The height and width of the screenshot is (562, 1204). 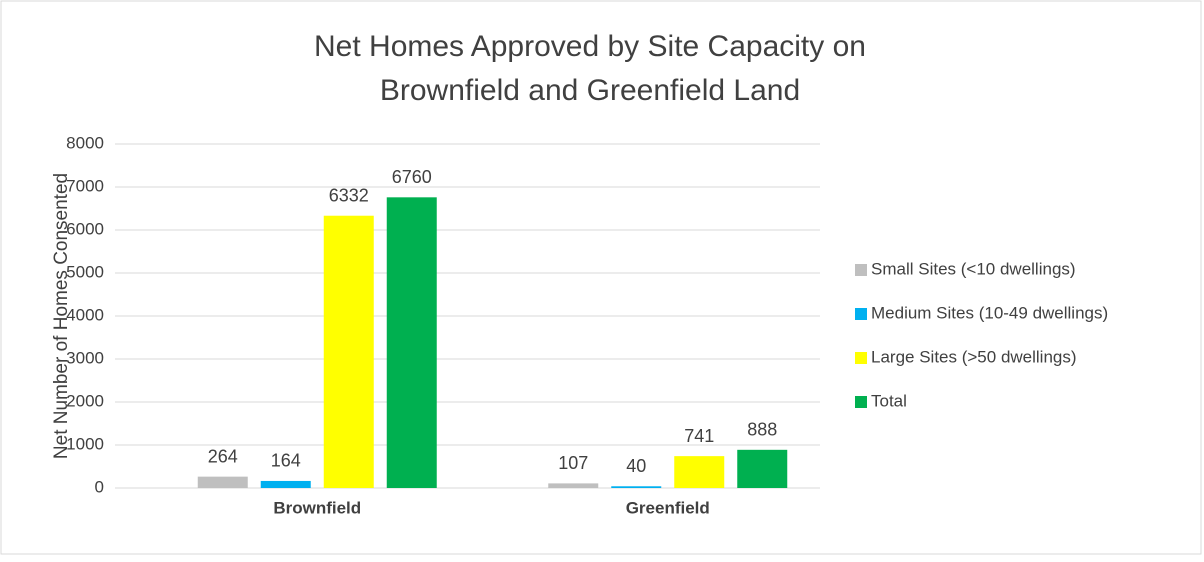 I want to click on data-label: 107, so click(x=573, y=463).